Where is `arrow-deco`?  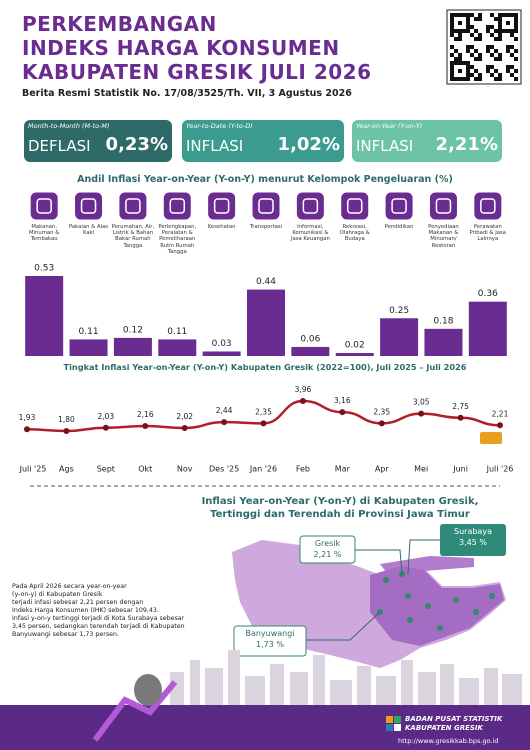
arrow-deco is located at coordinates (135, 711).